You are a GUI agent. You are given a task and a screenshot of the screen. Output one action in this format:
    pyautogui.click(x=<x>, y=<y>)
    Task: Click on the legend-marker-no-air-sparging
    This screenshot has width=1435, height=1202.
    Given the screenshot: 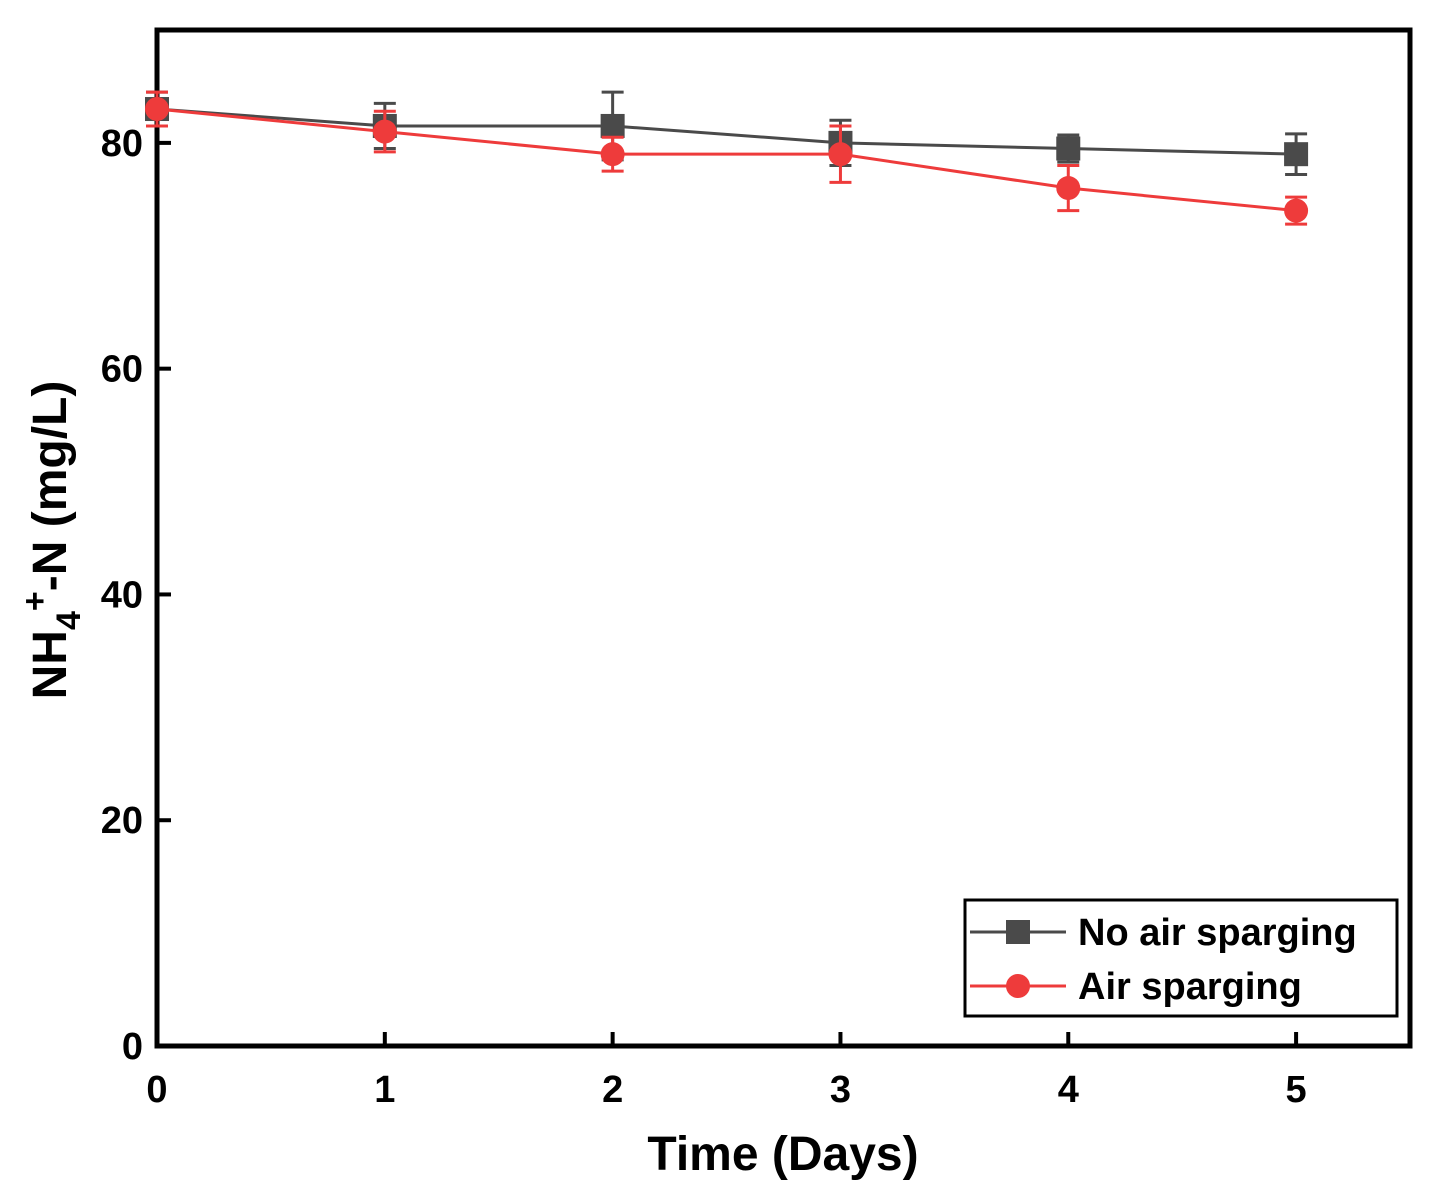 What is the action you would take?
    pyautogui.click(x=1018, y=932)
    